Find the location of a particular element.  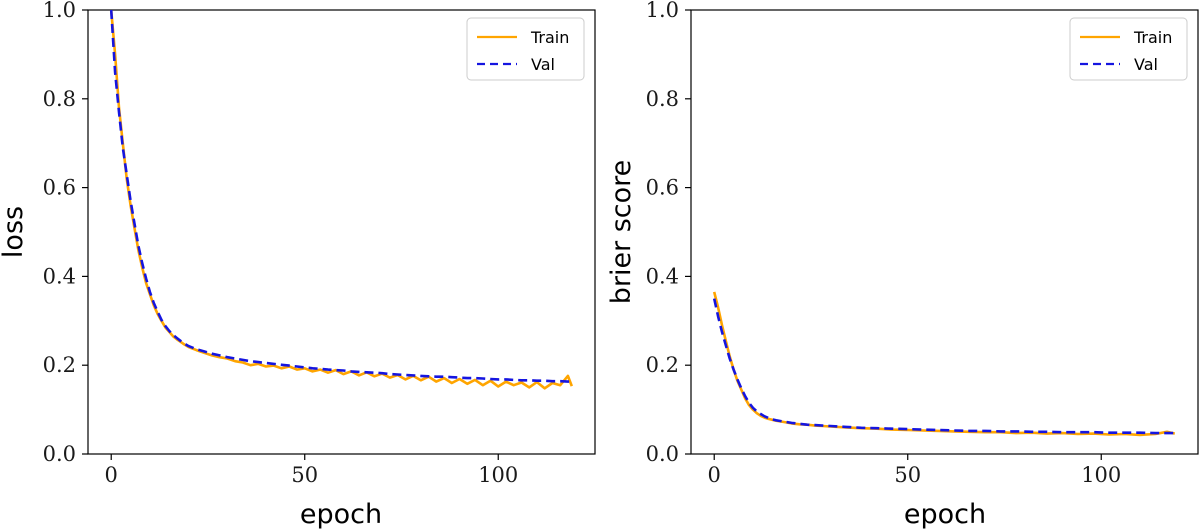

loss-y-tick-label: 0.0 is located at coordinates (59, 454).